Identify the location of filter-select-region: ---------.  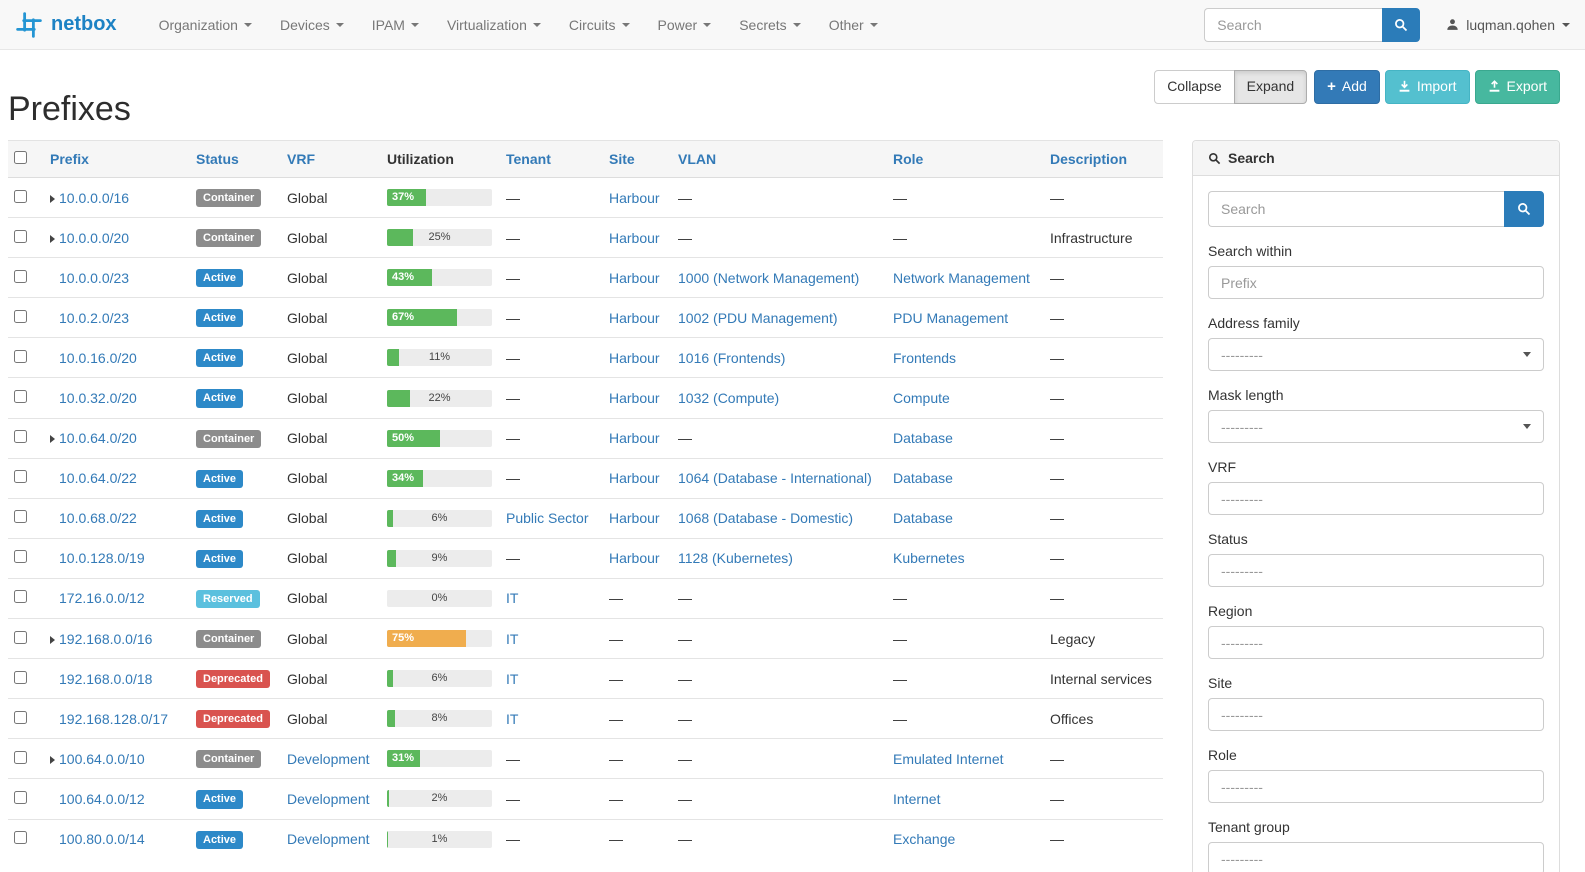
(1376, 642).